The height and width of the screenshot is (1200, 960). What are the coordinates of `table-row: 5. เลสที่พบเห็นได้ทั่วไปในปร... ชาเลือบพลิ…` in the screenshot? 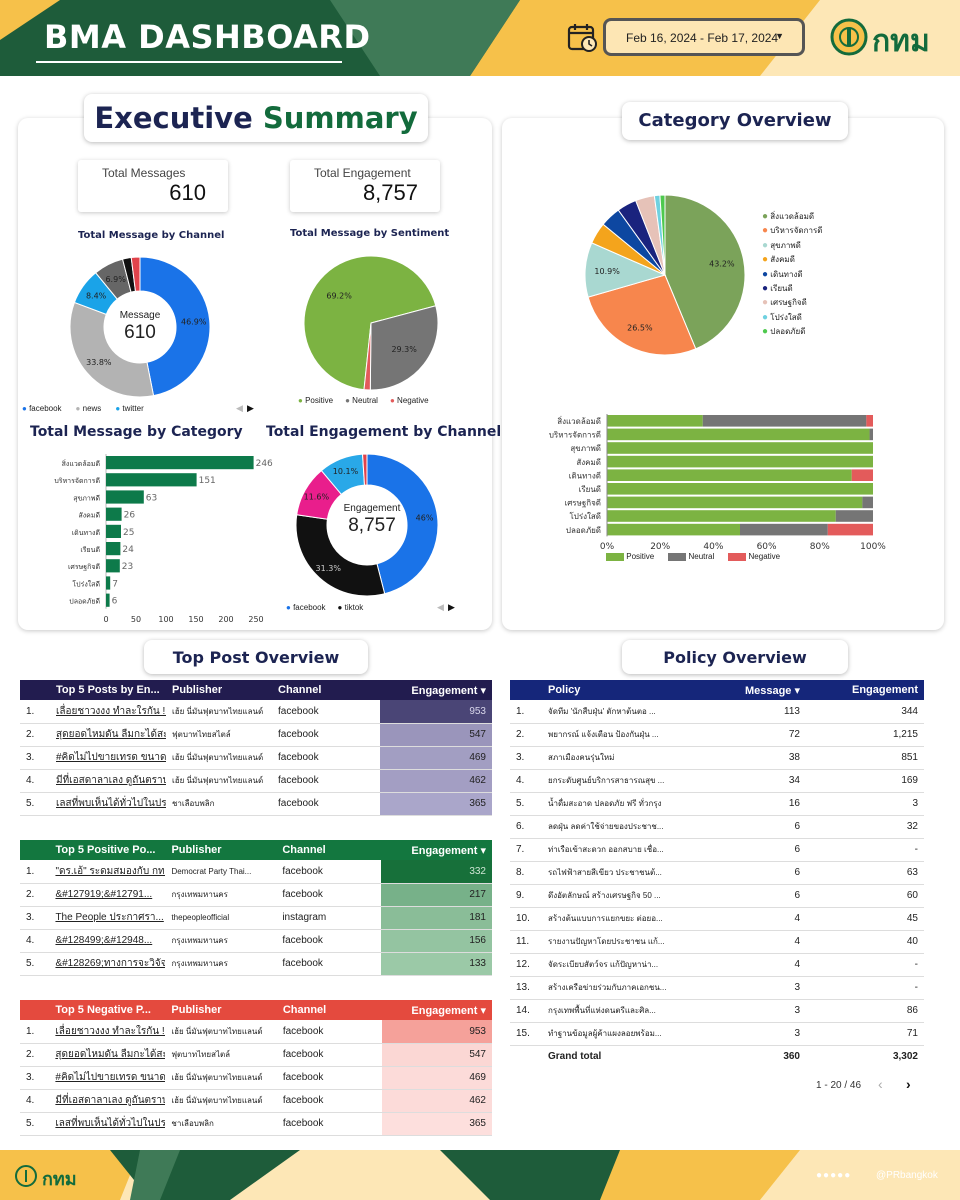 It's located at (256, 804).